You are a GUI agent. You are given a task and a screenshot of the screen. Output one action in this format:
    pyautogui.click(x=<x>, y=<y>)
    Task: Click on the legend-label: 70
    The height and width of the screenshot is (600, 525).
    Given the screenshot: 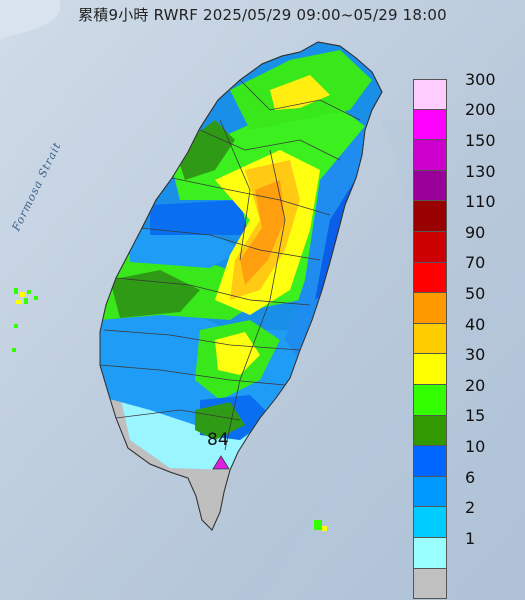 What is the action you would take?
    pyautogui.click(x=475, y=263)
    